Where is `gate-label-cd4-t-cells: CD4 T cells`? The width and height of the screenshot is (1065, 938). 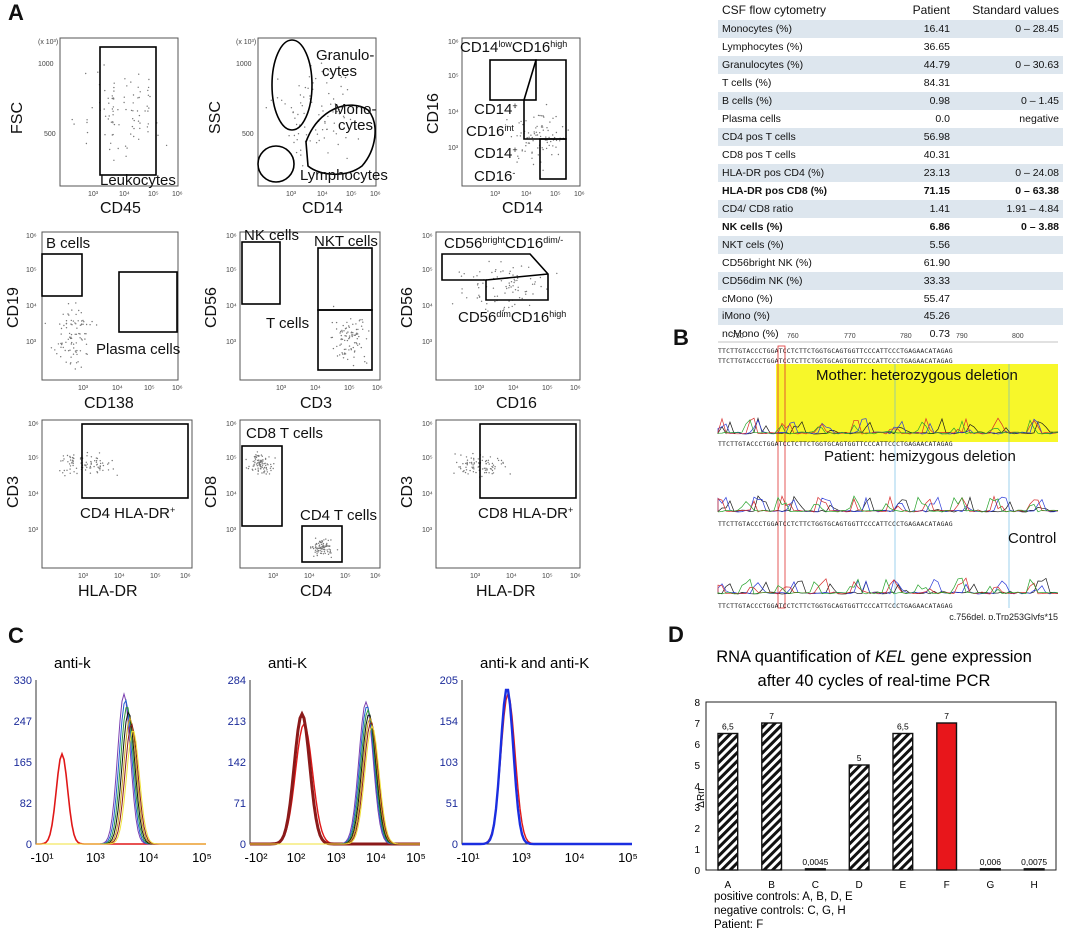 gate-label-cd4-t-cells: CD4 T cells is located at coordinates (338, 515).